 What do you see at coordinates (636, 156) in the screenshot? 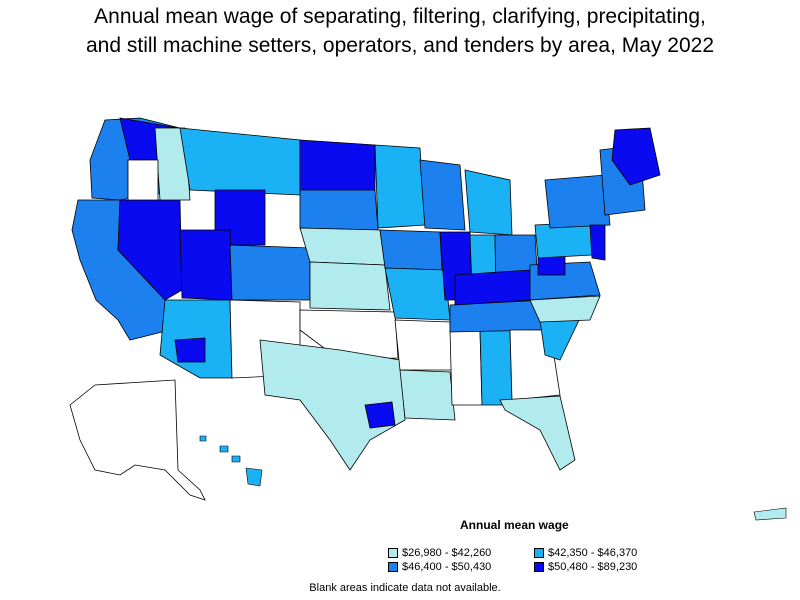
I see `region-maine` at bounding box center [636, 156].